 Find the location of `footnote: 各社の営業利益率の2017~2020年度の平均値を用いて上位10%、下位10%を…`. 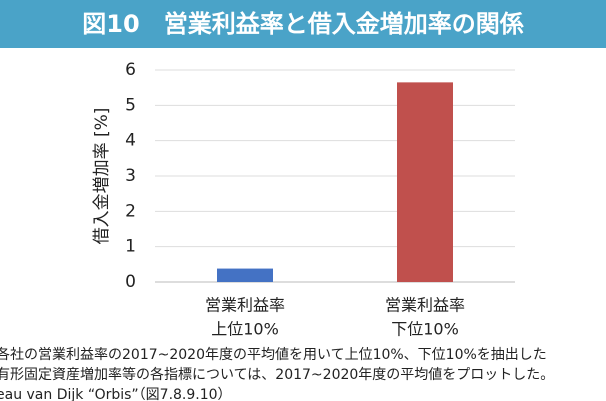

footnote: 各社の営業利益率の2017~2020年度の平均値を用いて上位10%、下位10%を… is located at coordinates (273, 355).